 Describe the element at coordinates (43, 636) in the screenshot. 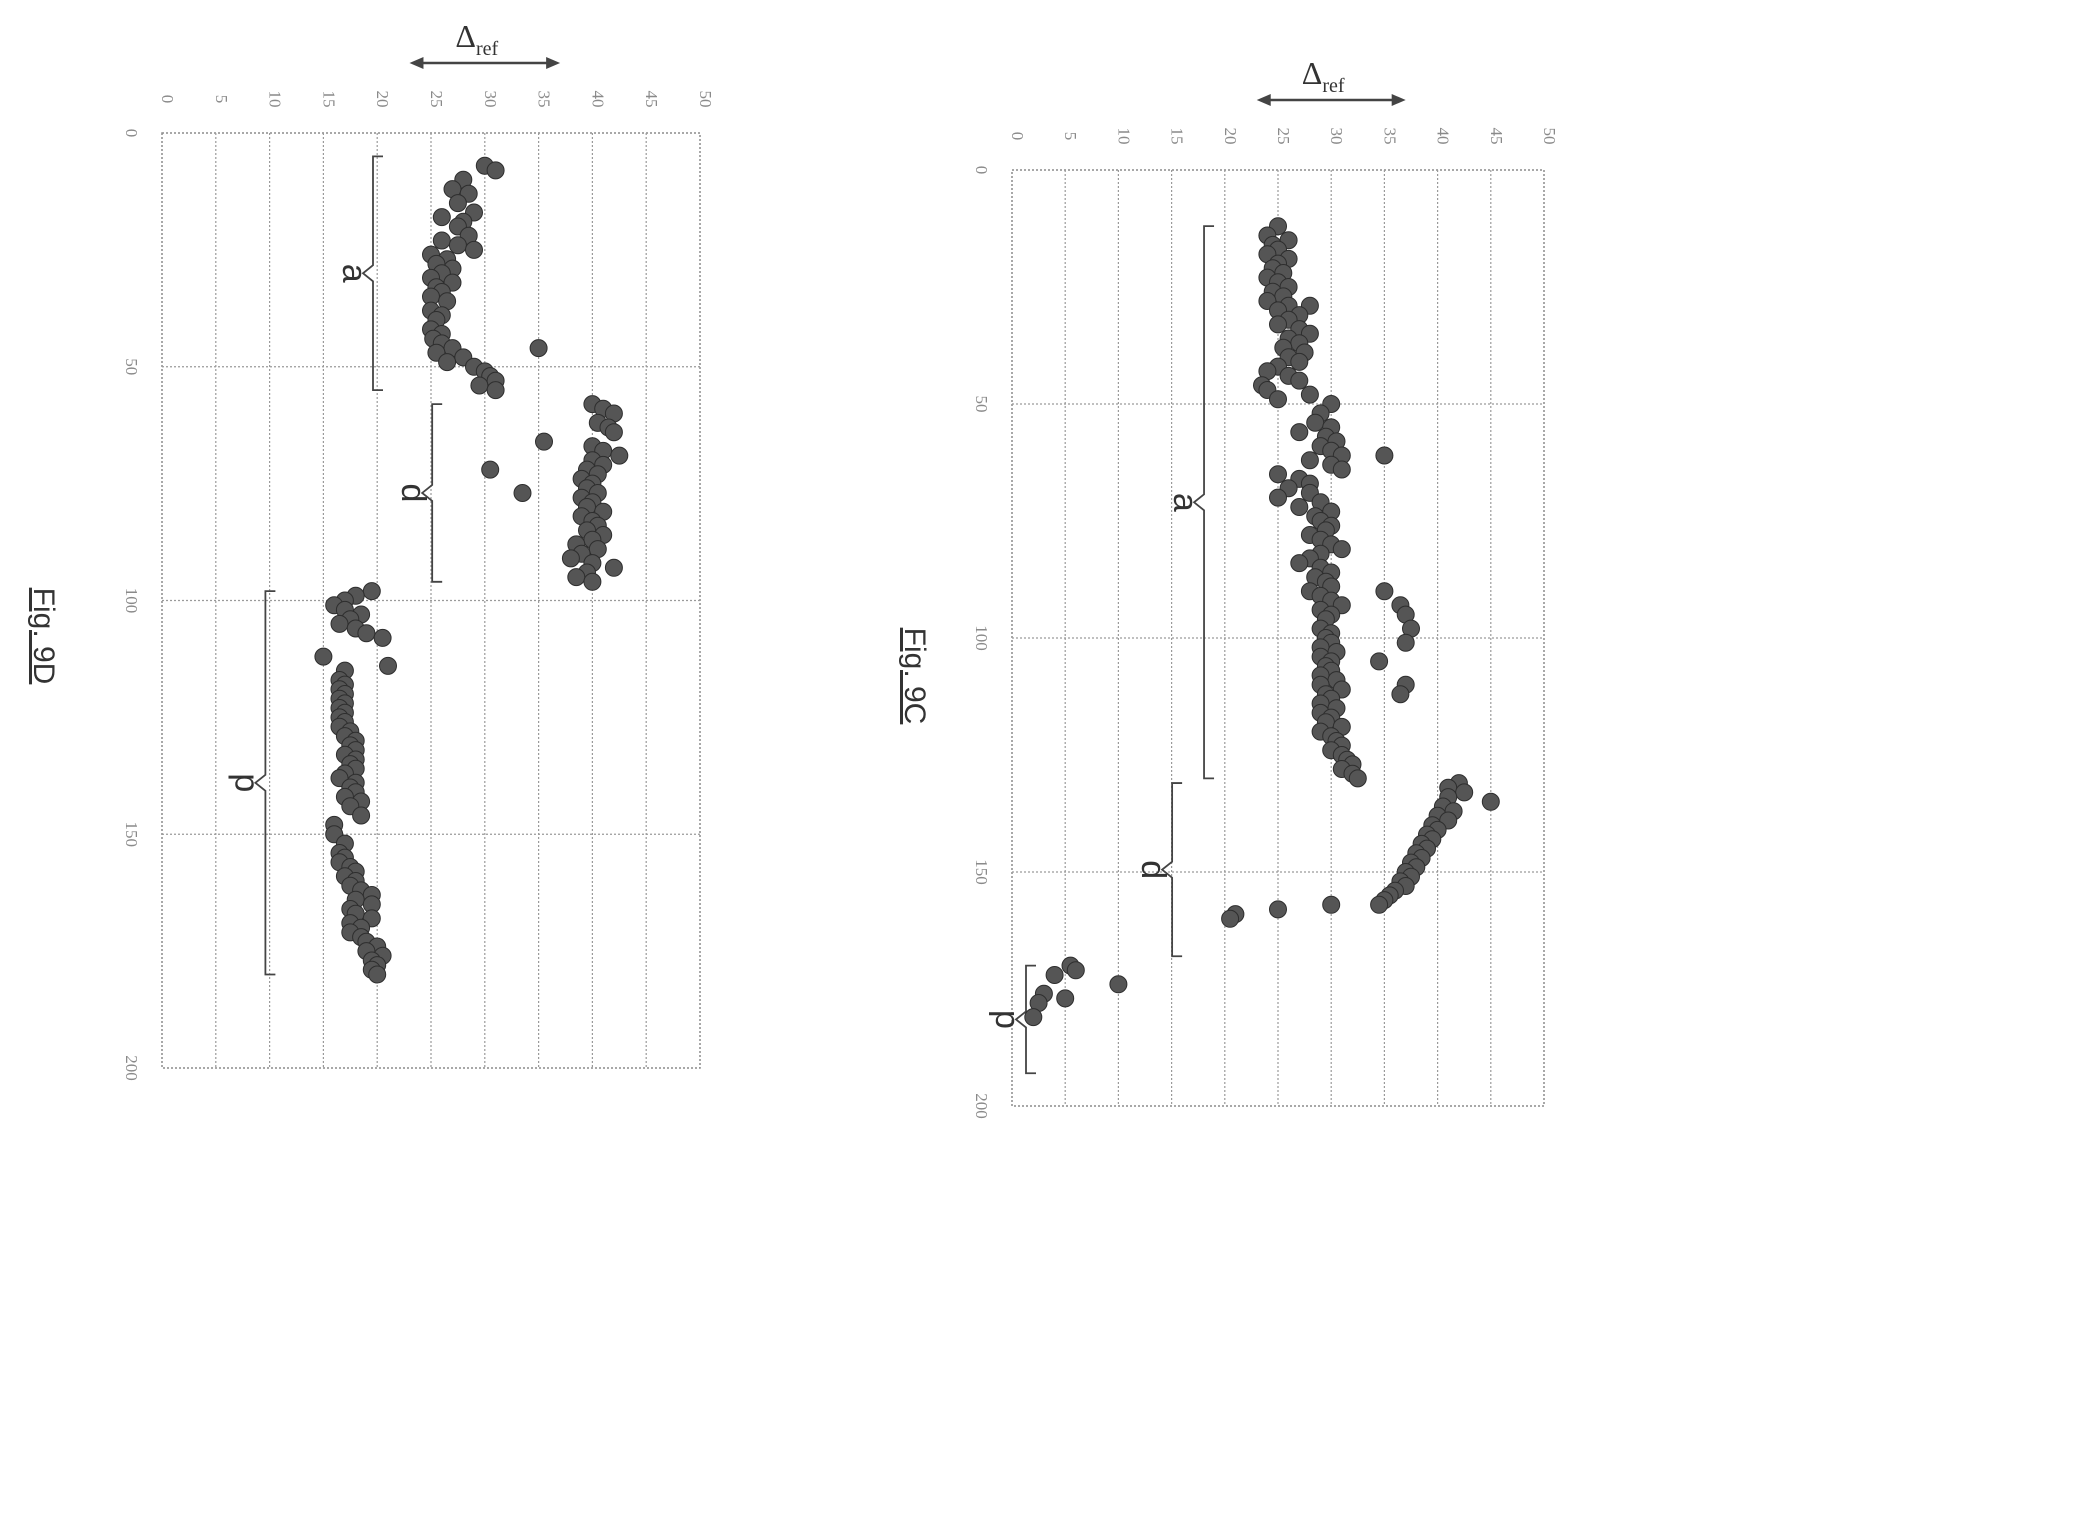

I see `figure-label: Fig. 9D` at that location.